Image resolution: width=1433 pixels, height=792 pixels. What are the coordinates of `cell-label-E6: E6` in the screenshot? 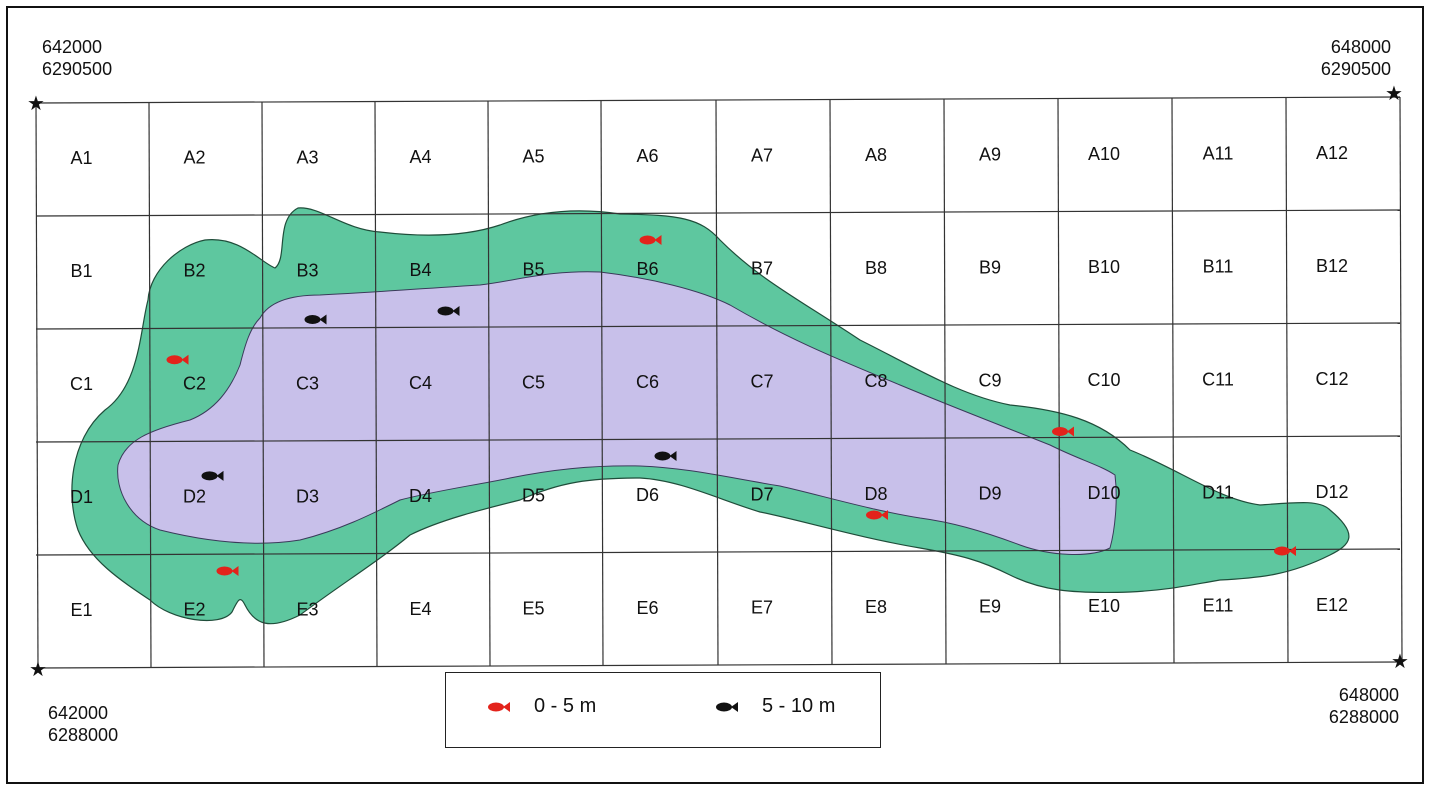 It's located at (647, 608).